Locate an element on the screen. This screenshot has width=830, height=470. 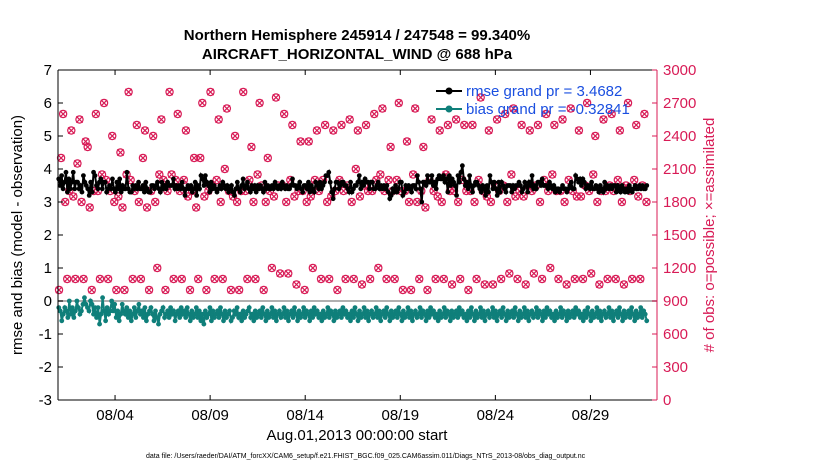
bias-series is located at coordinates (353, 311).